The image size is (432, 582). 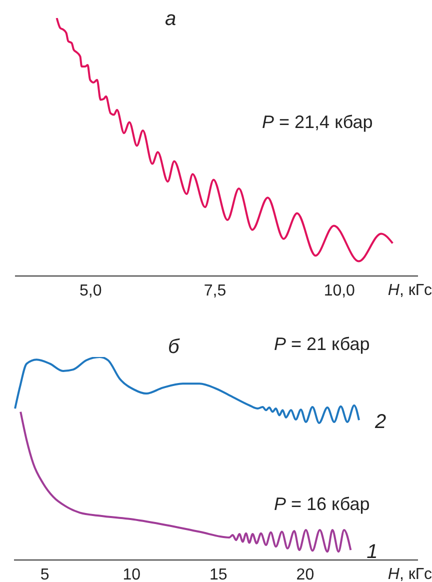 What do you see at coordinates (340, 291) in the screenshot?
I see `x-tick-label: 10,0` at bounding box center [340, 291].